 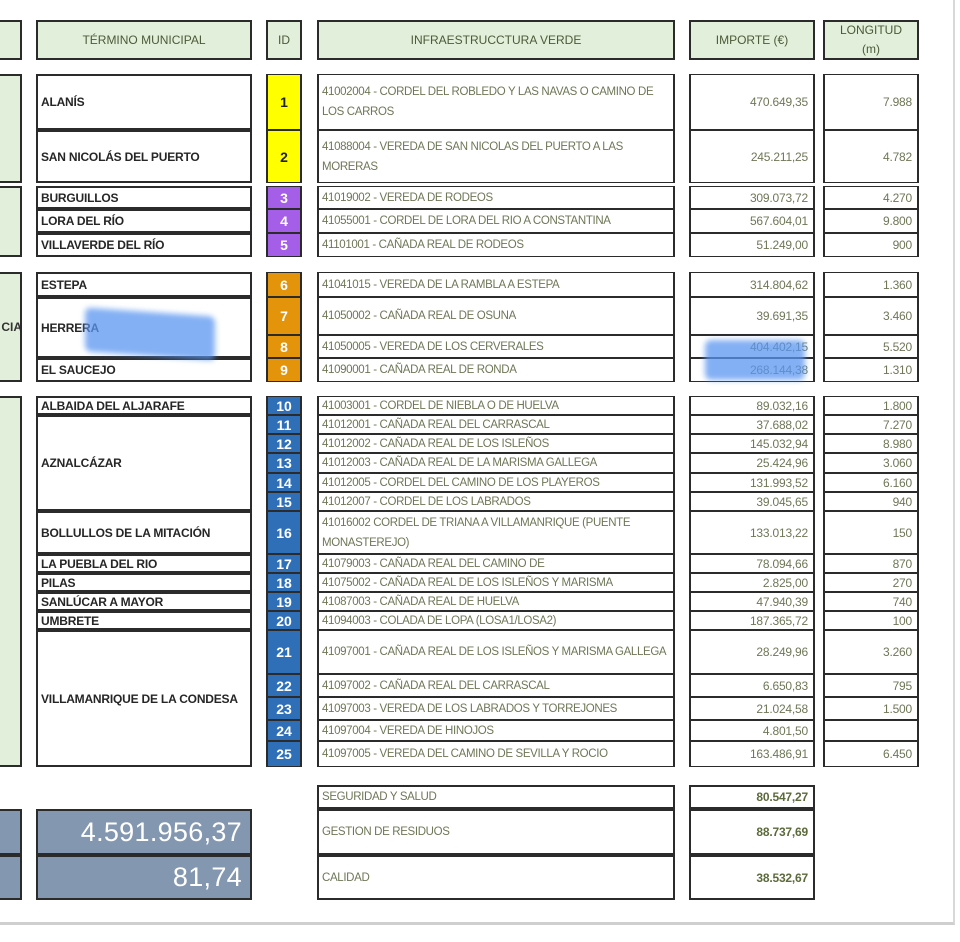 I want to click on infra-cell: 41050005 - VEREDA DE LOS CERVERALES, so click(x=496, y=346).